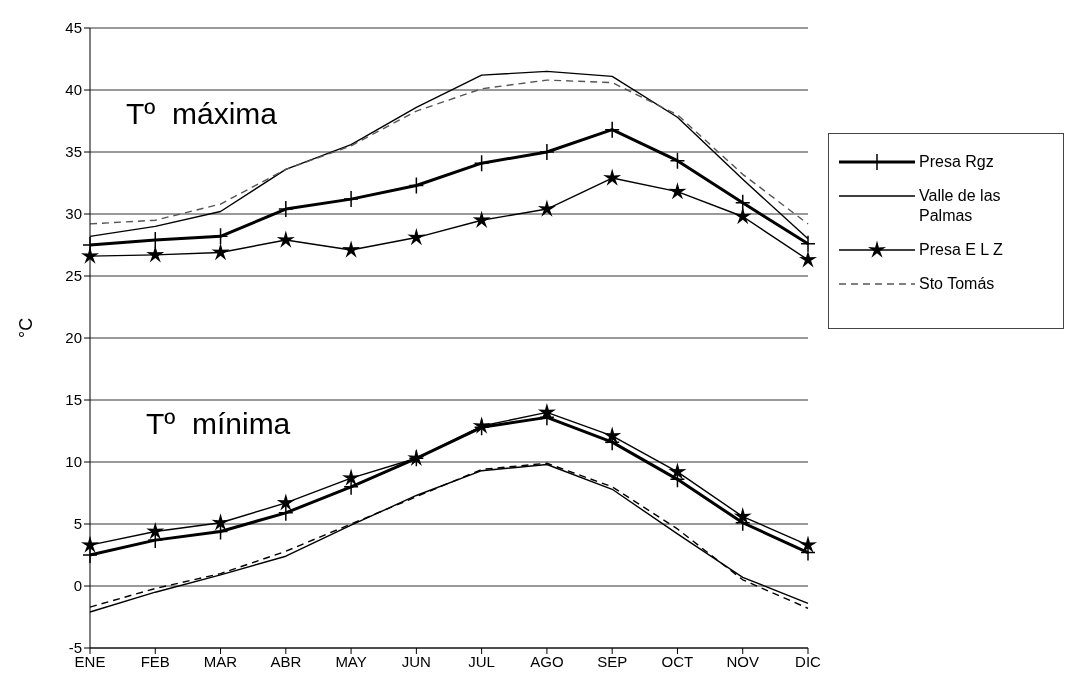 This screenshot has width=1078, height=689. What do you see at coordinates (212, 114) in the screenshot?
I see `annotation: Tº máxima` at bounding box center [212, 114].